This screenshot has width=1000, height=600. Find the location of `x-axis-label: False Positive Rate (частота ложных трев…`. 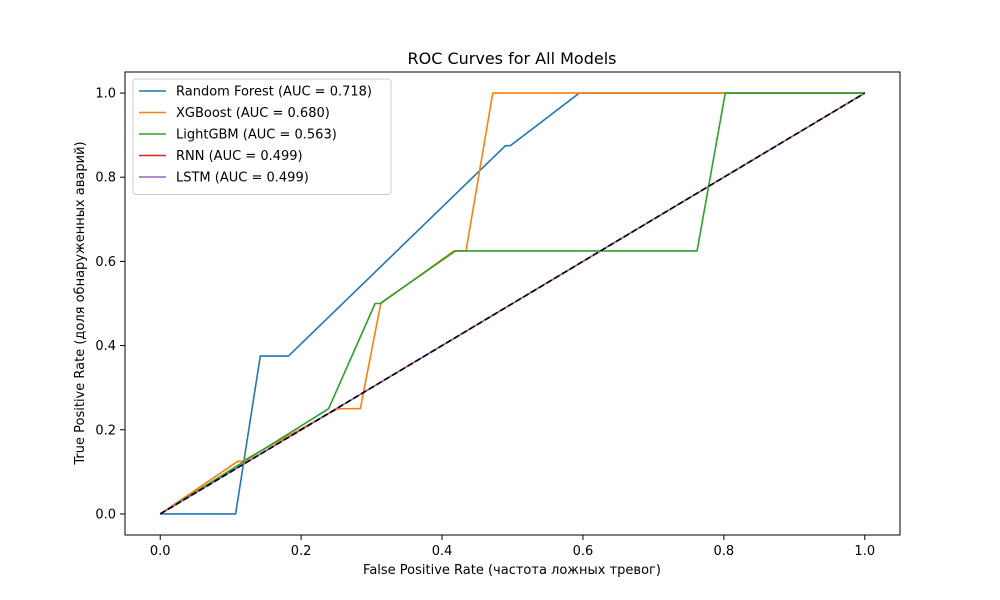

x-axis-label: False Positive Rate (частота ложных трев… is located at coordinates (512, 570).